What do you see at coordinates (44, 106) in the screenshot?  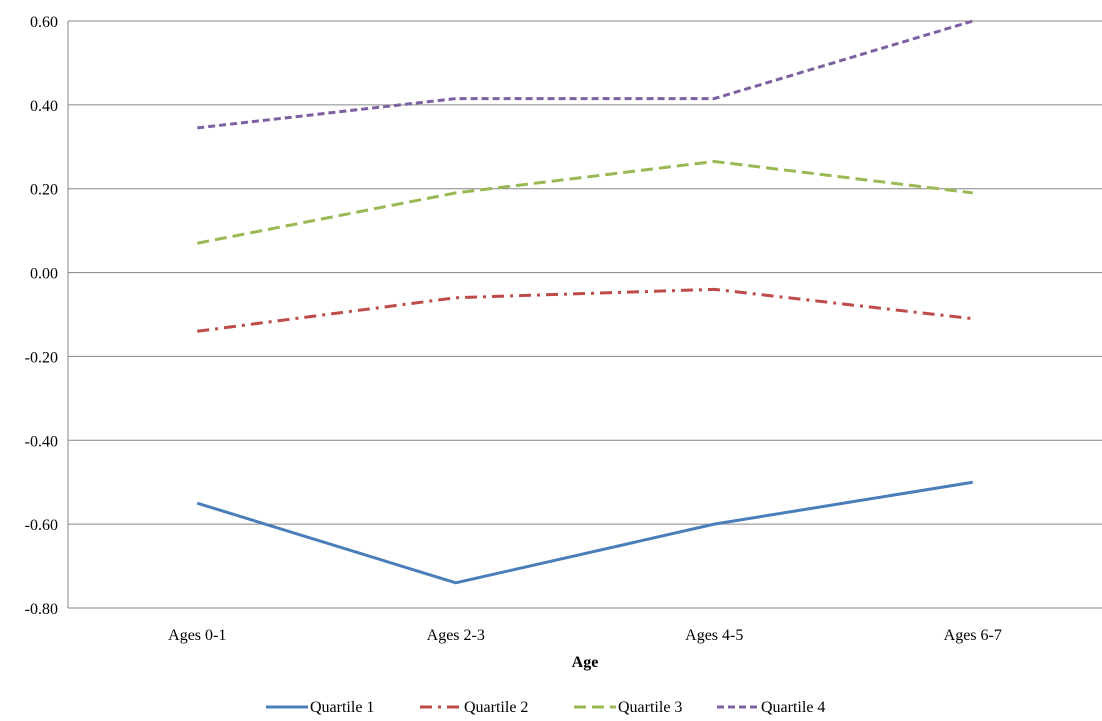 I see `y-tick-label: 0.40` at bounding box center [44, 106].